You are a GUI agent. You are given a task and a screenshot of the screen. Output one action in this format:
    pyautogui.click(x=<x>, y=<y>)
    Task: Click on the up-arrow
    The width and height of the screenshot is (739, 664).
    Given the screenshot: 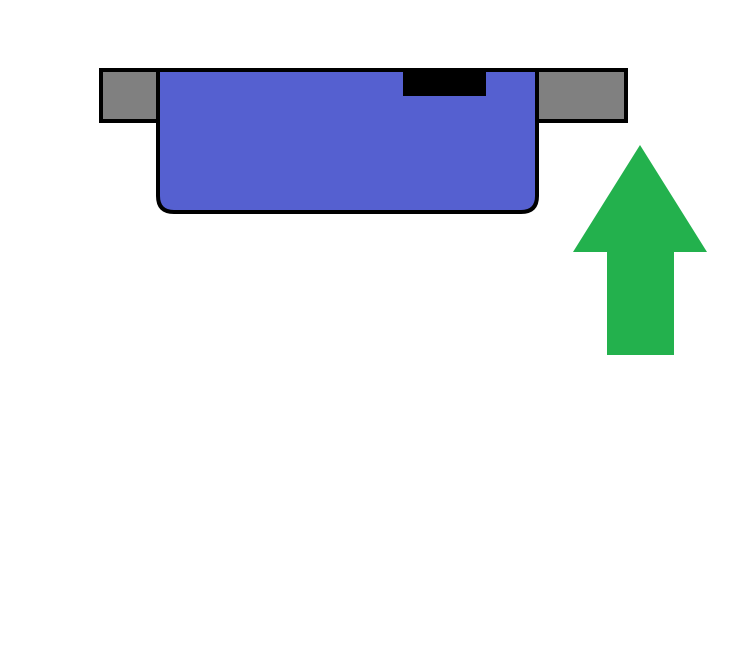 What is the action you would take?
    pyautogui.click(x=640, y=250)
    